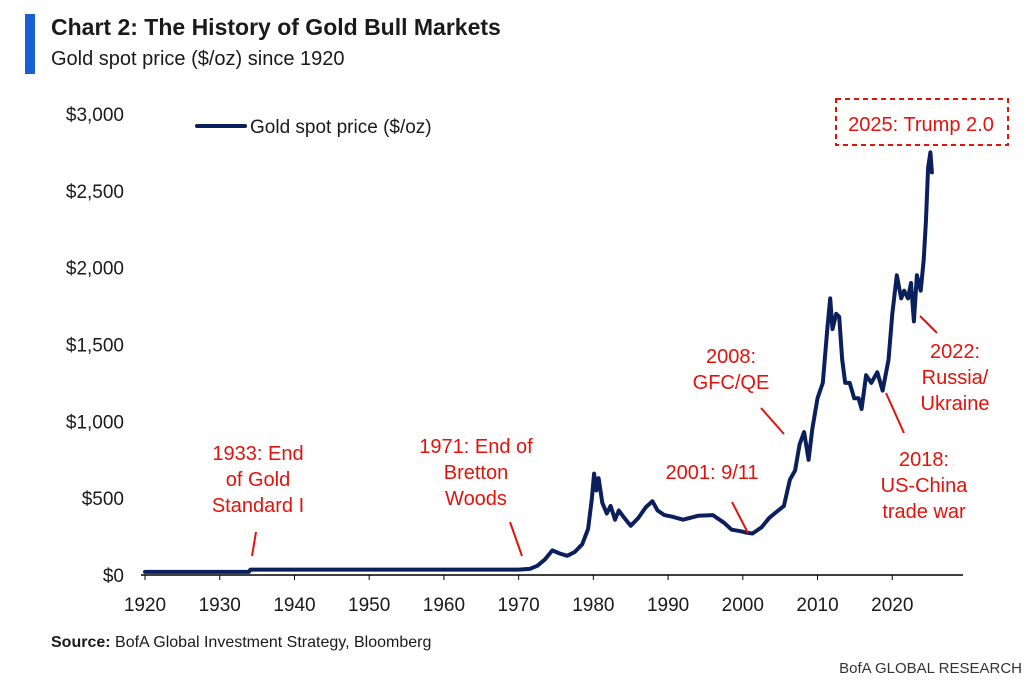  Describe the element at coordinates (103, 499) in the screenshot. I see `y-tick-label: $500` at that location.